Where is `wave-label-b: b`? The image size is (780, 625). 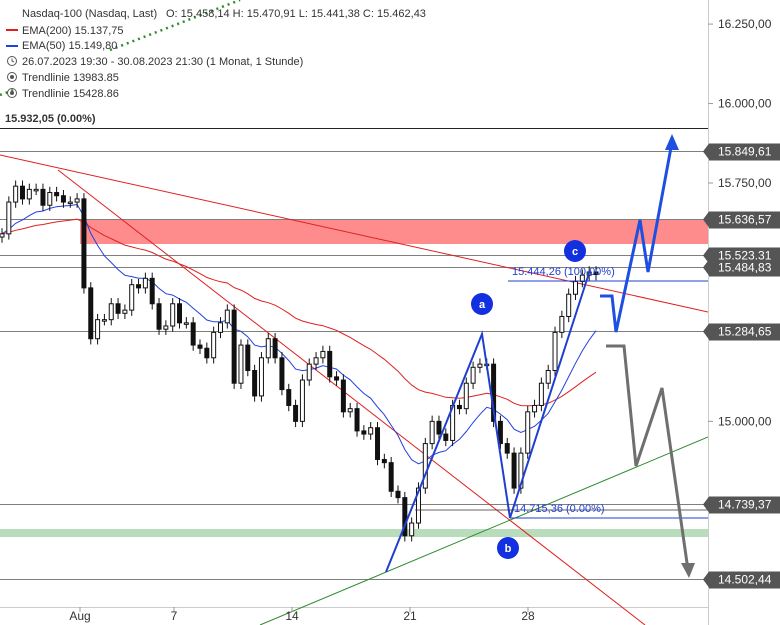
wave-label-b: b is located at coordinates (508, 548).